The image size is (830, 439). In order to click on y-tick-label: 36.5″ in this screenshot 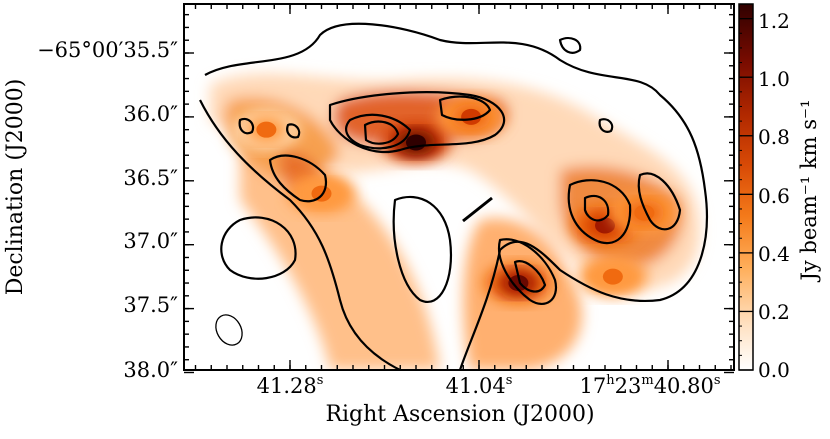, I will do `click(150, 178)`.